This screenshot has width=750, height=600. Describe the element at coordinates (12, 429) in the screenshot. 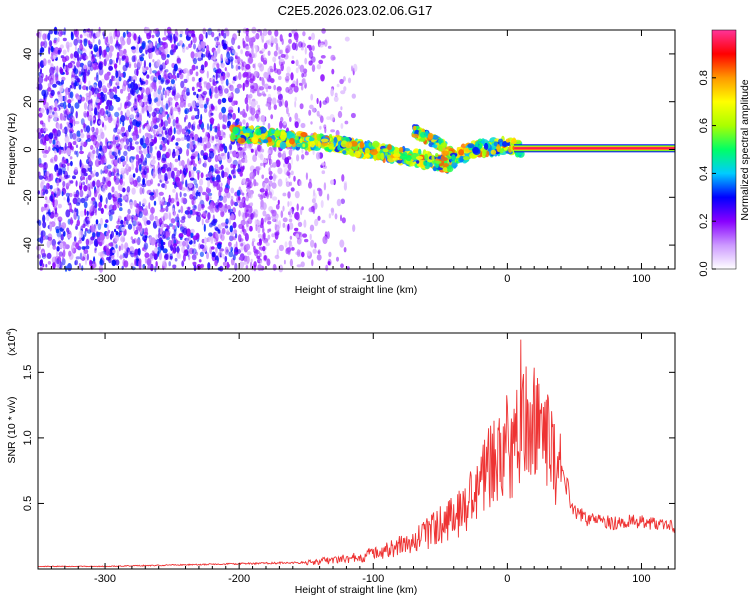

I see `snr-y-label: SNR (10 * v/v)` at that location.